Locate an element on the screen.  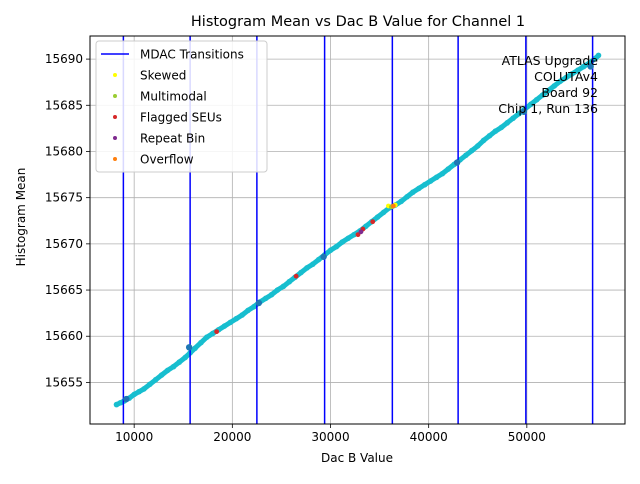
annotation-line-1: COLUTAv4 is located at coordinates (566, 76).